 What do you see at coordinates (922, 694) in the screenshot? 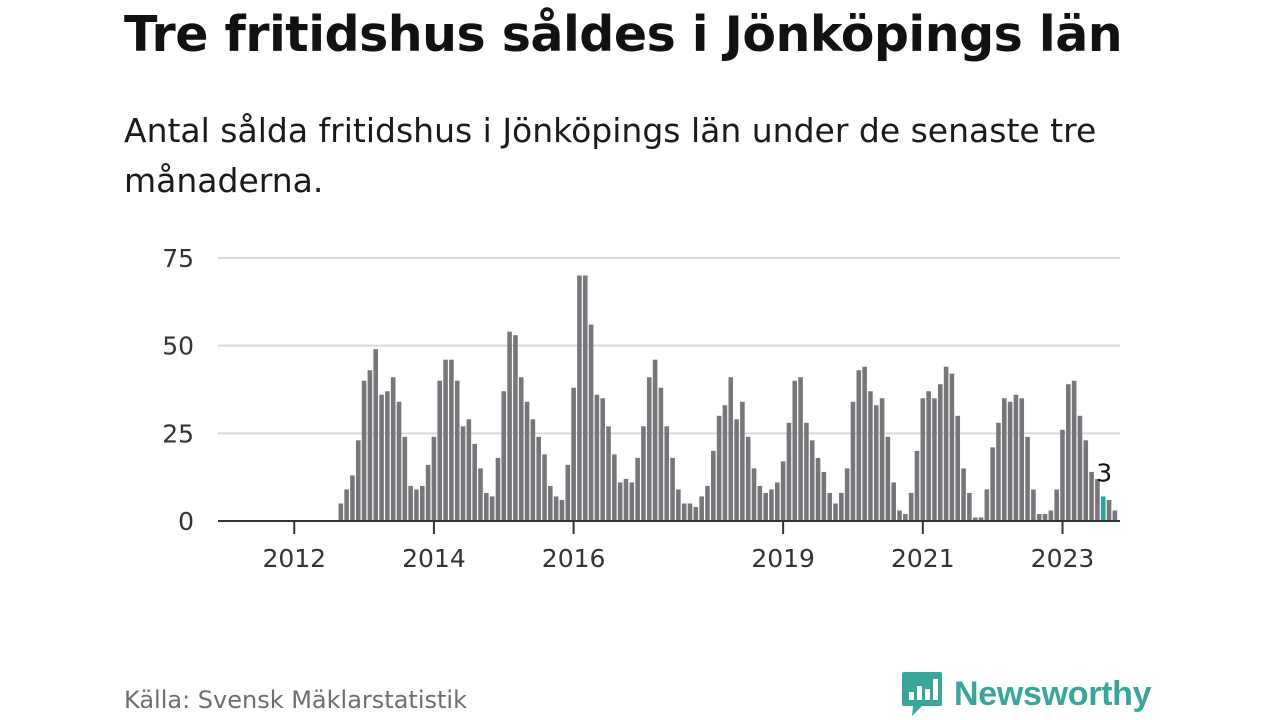
I see `newsworthy-logo-icon` at bounding box center [922, 694].